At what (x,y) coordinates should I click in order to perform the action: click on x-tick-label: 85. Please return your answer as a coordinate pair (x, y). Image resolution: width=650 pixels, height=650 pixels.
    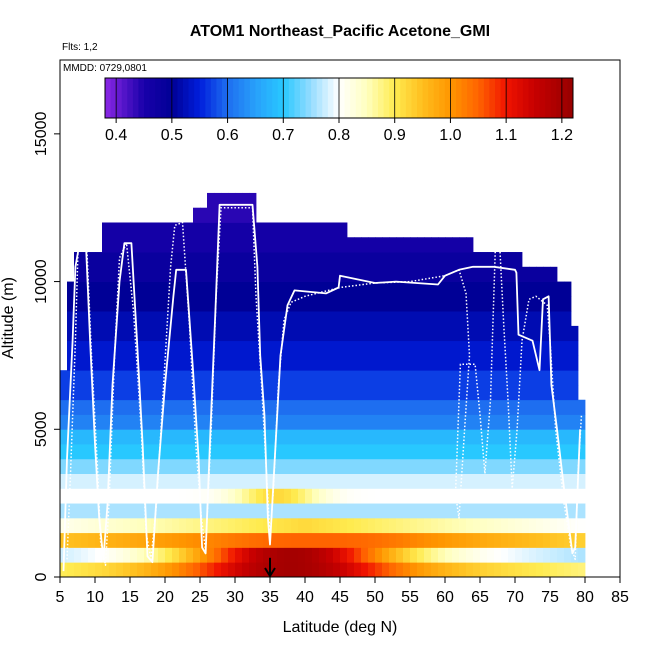
    Looking at the image, I should click on (620, 597).